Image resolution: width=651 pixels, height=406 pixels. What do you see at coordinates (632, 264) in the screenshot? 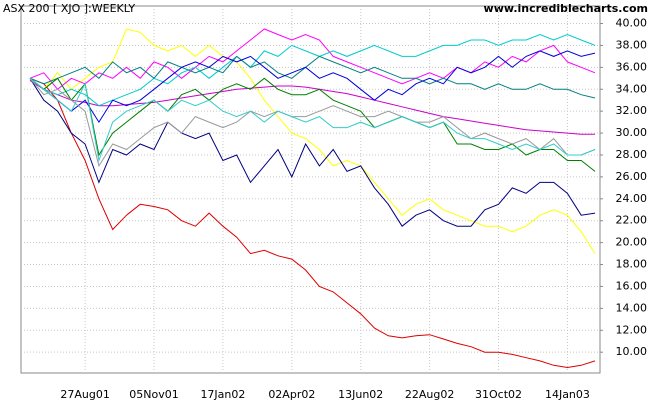
I see `y-tick-label: 18.00` at bounding box center [632, 264].